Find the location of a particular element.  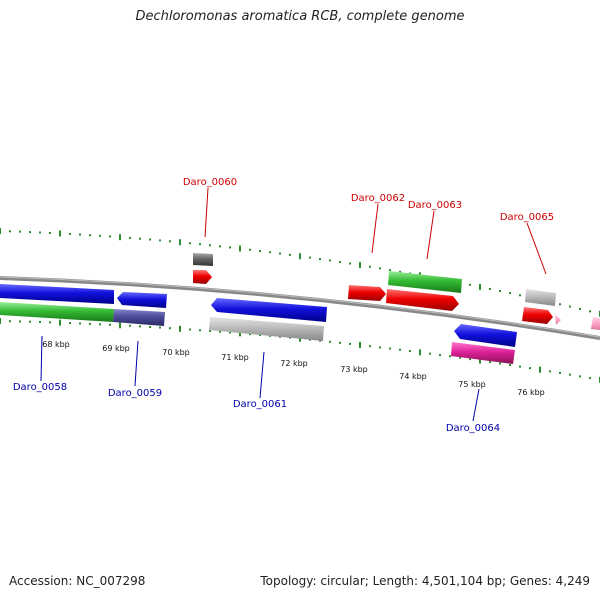

genome-backbone is located at coordinates (300, 308).